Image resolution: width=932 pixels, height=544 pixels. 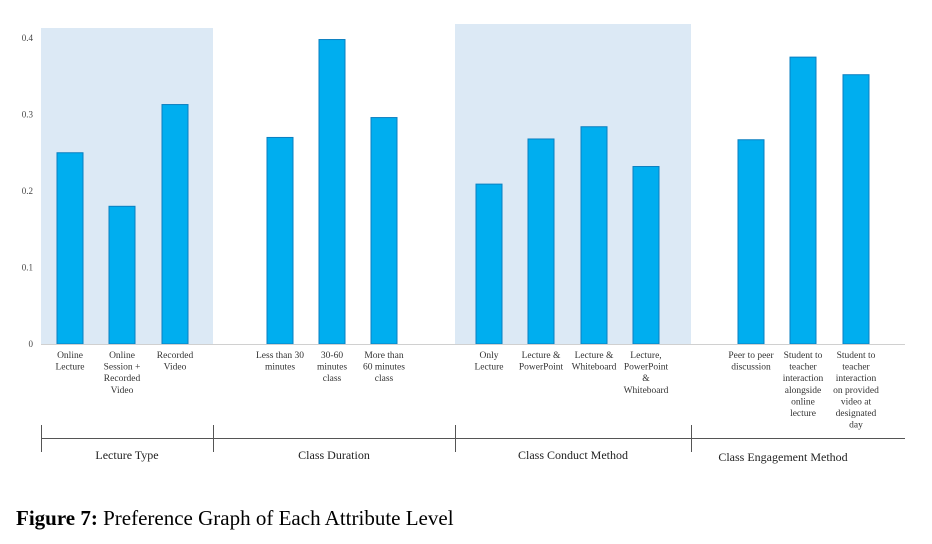 I want to click on category-label: Only Lecture, so click(x=488, y=362).